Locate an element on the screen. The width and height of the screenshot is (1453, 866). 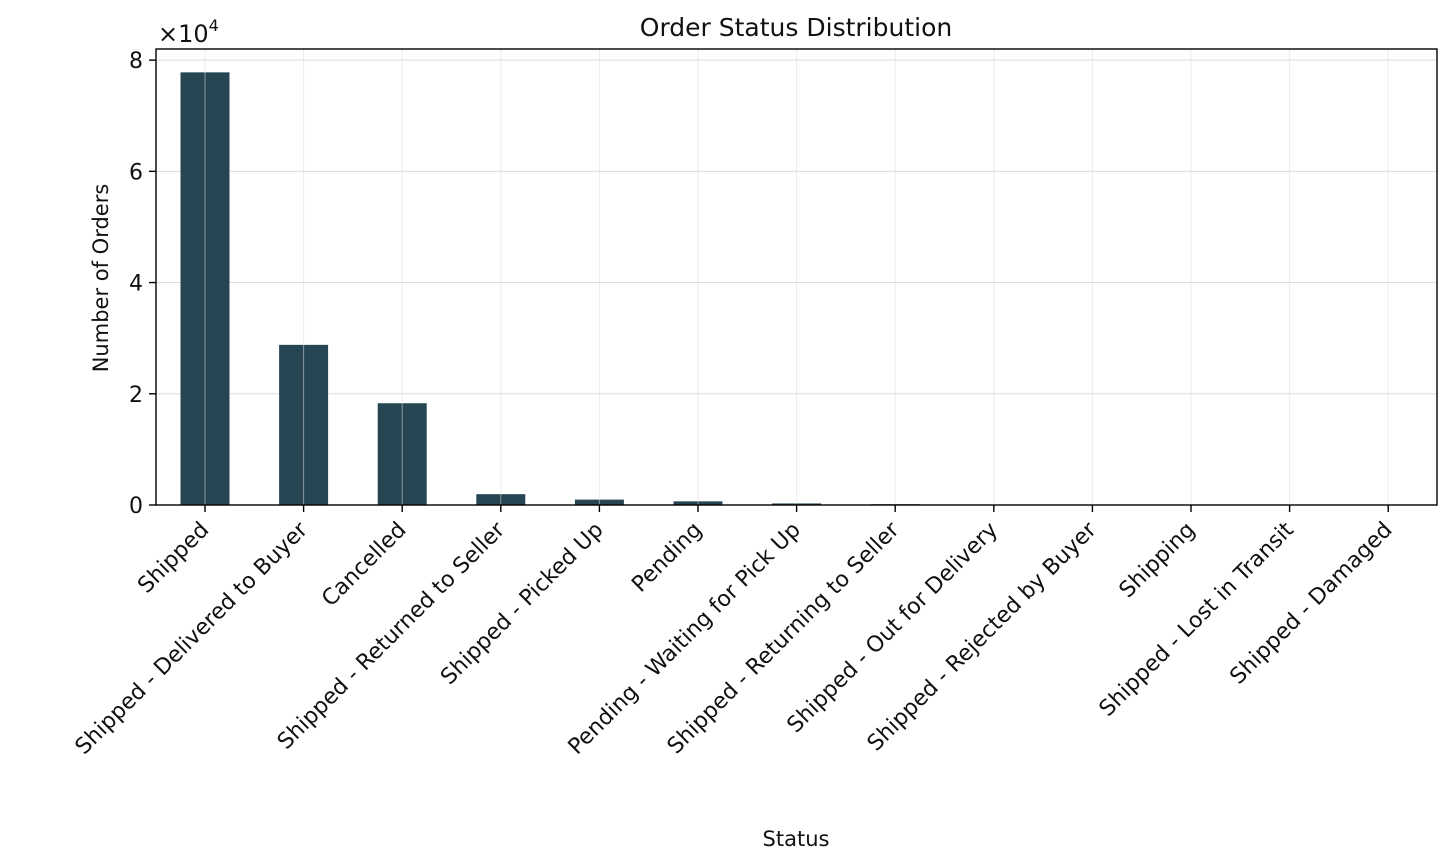
x-tick-label: Shipping is located at coordinates (1158, 561).